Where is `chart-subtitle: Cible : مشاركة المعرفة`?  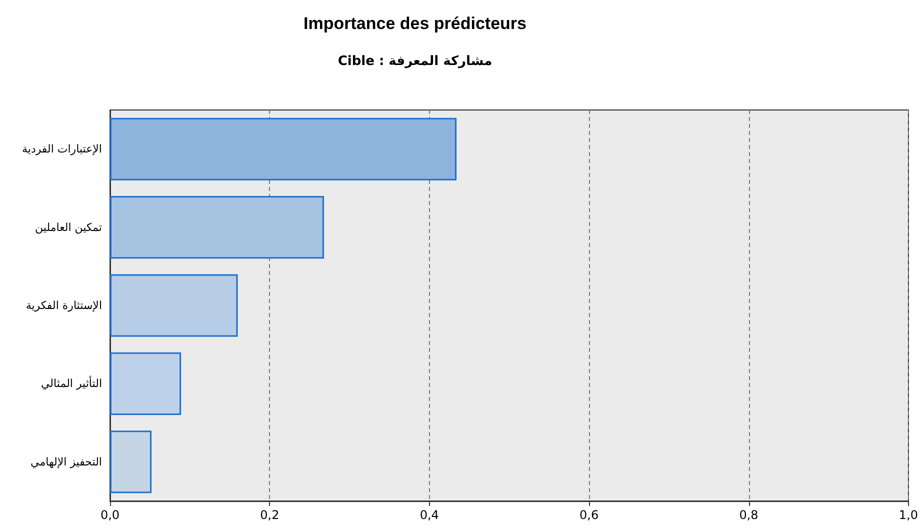 chart-subtitle: Cible : مشاركة المعرفة is located at coordinates (415, 61).